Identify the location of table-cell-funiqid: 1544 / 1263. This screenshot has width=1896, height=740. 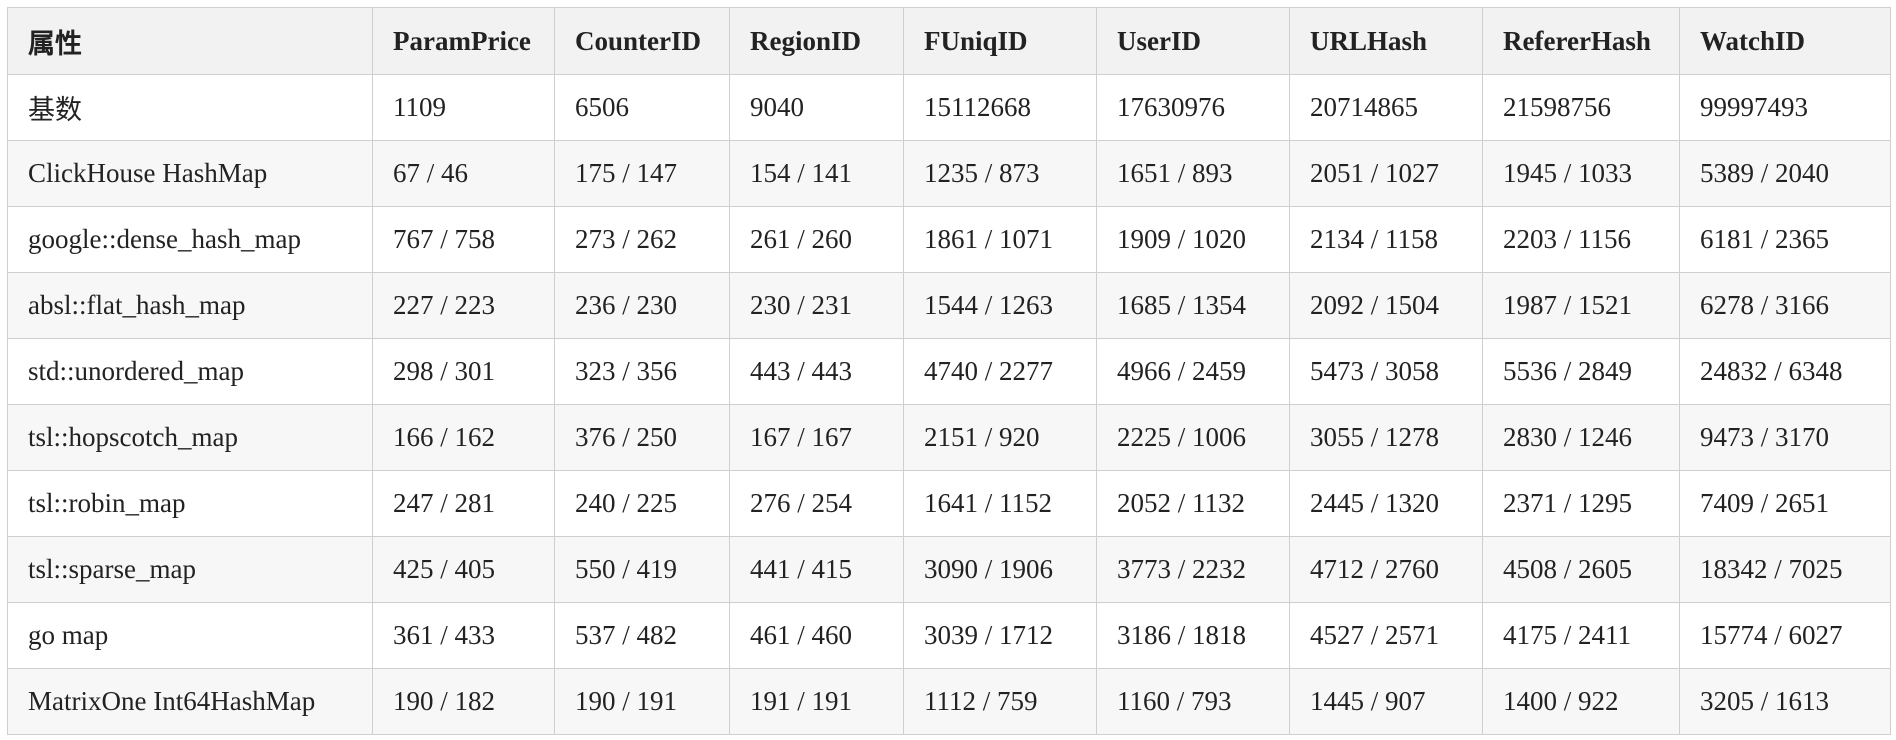
(1000, 305).